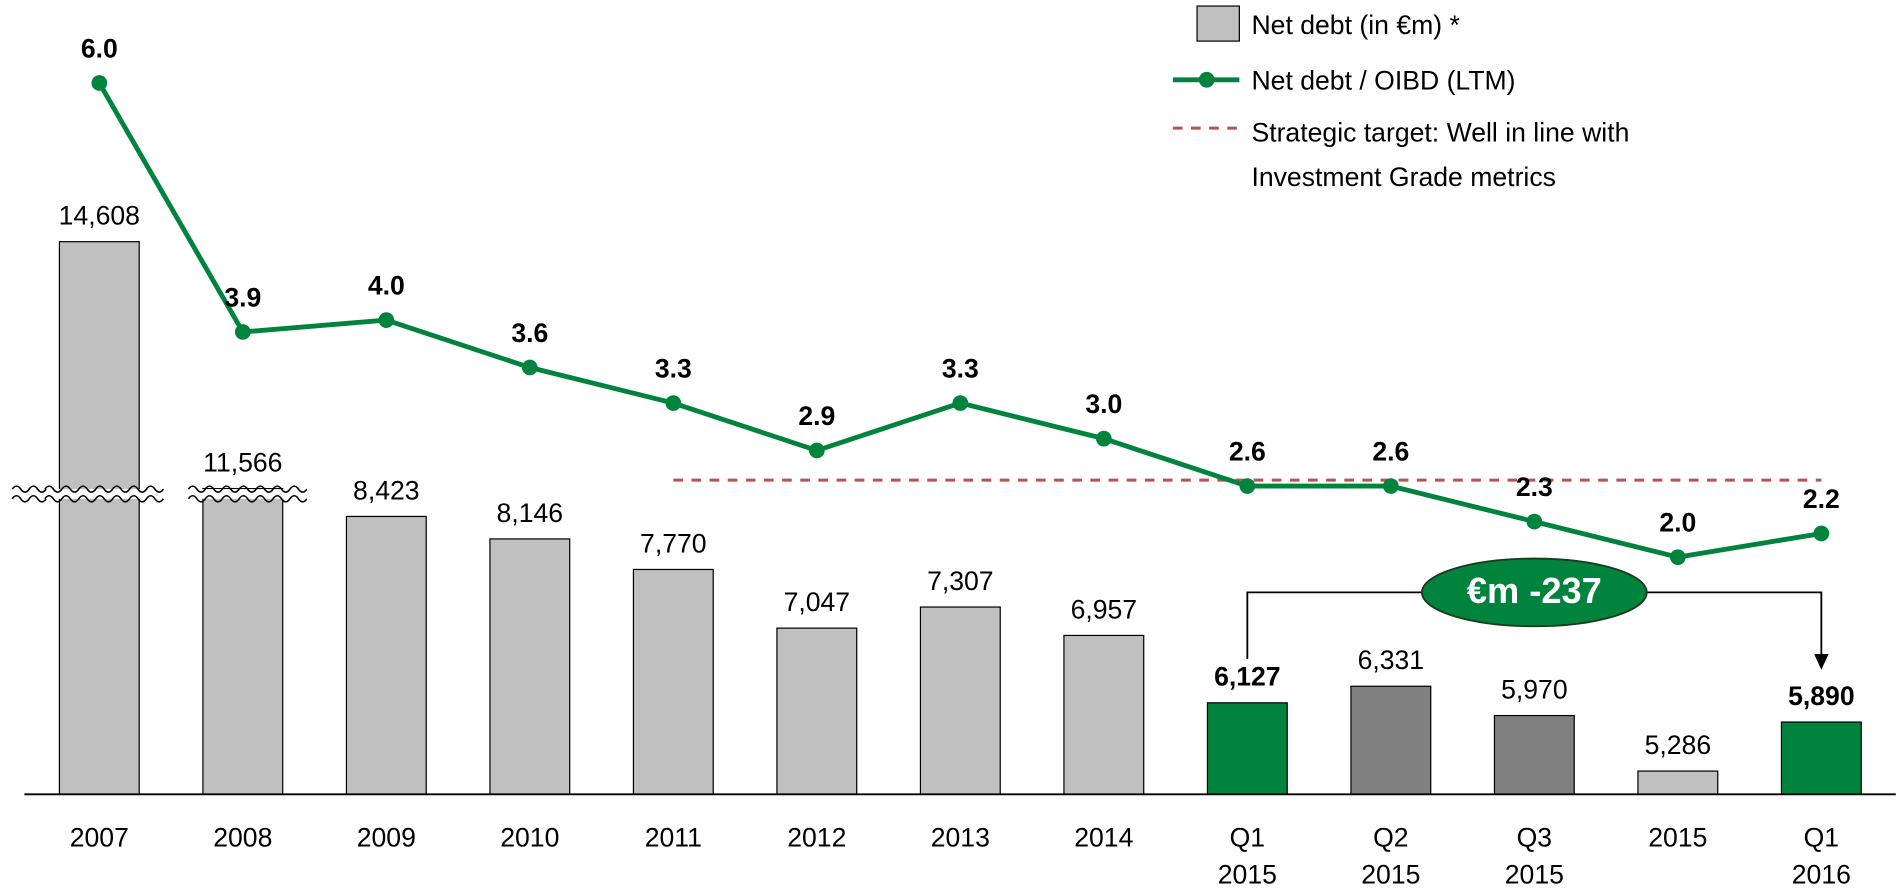 The width and height of the screenshot is (1896, 891). I want to click on bar-value-label: 5,970, so click(1534, 689).